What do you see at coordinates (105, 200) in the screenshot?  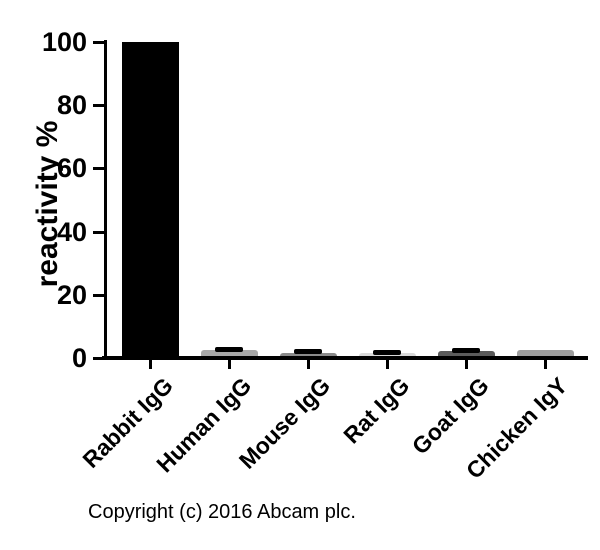 I see `y-axis-line` at bounding box center [105, 200].